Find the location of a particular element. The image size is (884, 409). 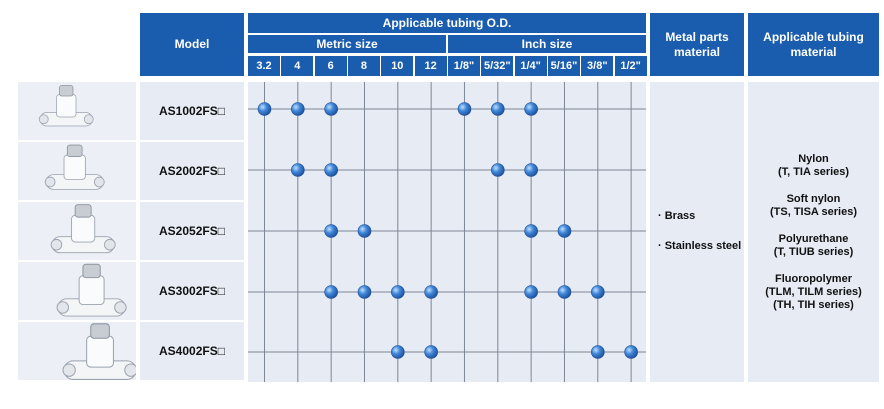

size-header-label: 4 is located at coordinates (297, 65).